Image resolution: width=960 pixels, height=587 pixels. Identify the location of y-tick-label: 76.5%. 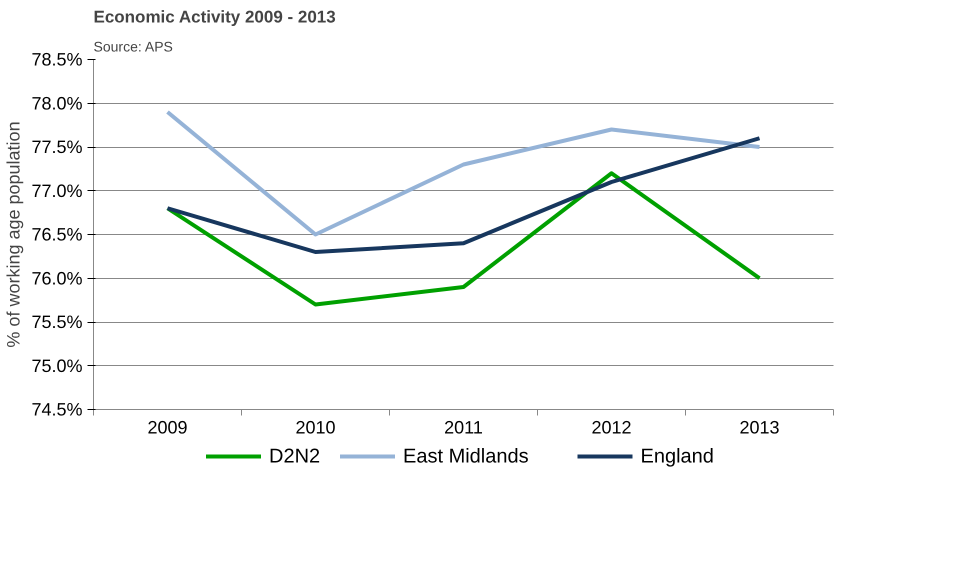
(57, 234).